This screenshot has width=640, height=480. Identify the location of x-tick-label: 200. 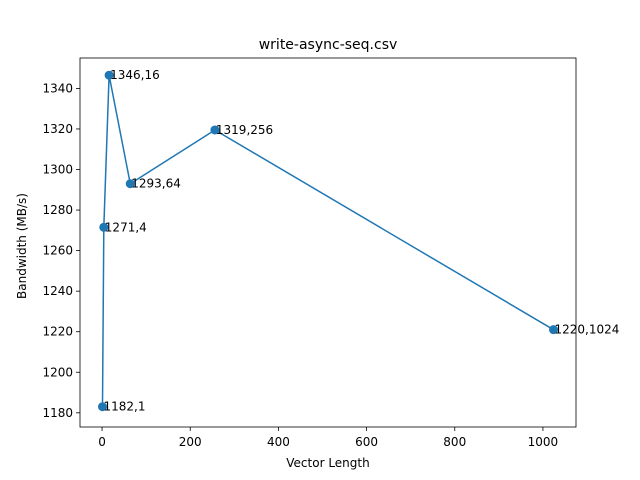
(190, 442).